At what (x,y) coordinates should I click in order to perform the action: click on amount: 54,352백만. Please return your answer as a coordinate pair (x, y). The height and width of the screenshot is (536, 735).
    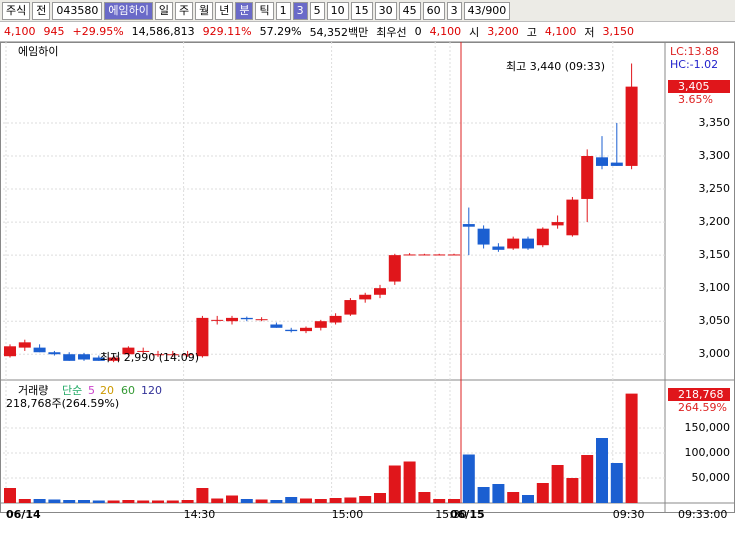
    Looking at the image, I should click on (339, 32).